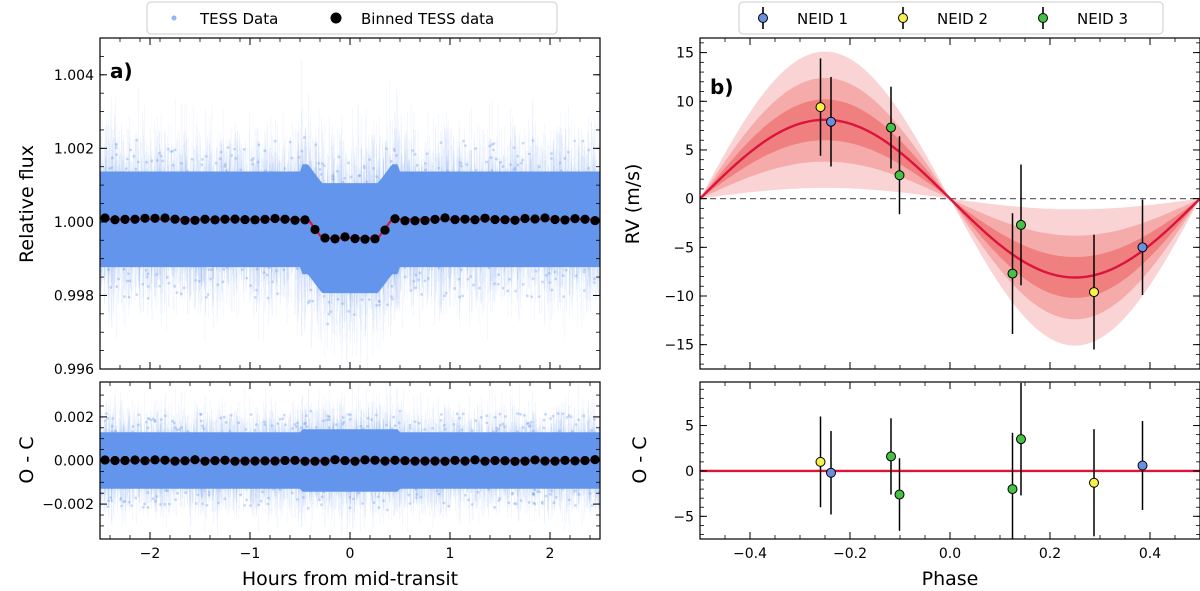 Image resolution: width=1200 pixels, height=591 pixels. What do you see at coordinates (238, 19) in the screenshot?
I see `legend-tess-data-label: TESS Data` at bounding box center [238, 19].